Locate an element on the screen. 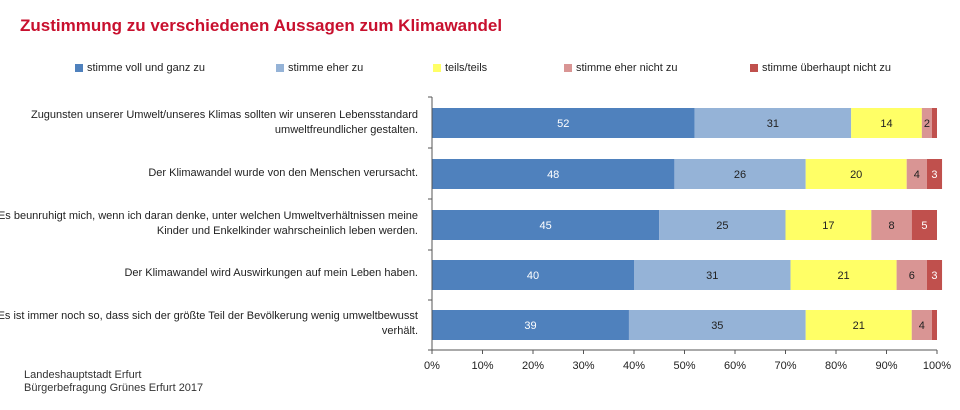 The image size is (960, 410). x-tick-label: 40% is located at coordinates (634, 366).